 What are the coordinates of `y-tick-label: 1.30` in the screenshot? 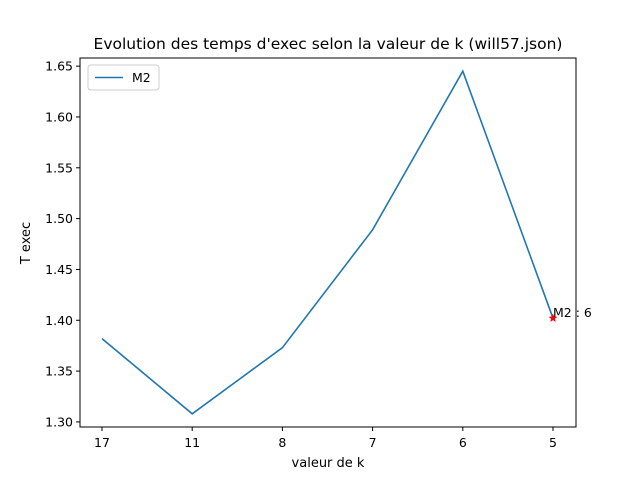 It's located at (59, 421).